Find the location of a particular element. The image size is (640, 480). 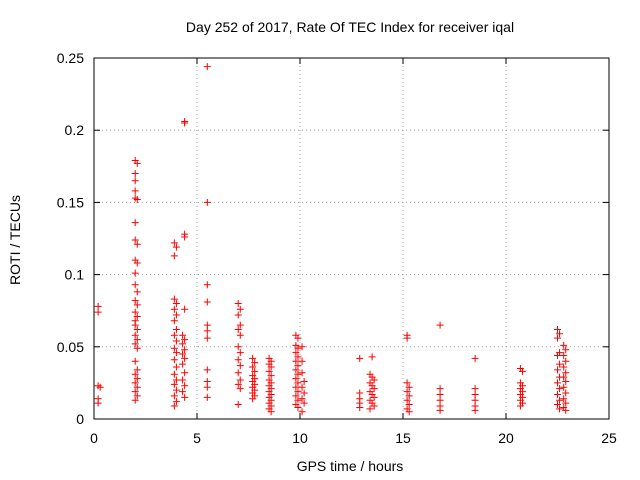

y-axis-title: ROTI / TECUs is located at coordinates (15, 240).